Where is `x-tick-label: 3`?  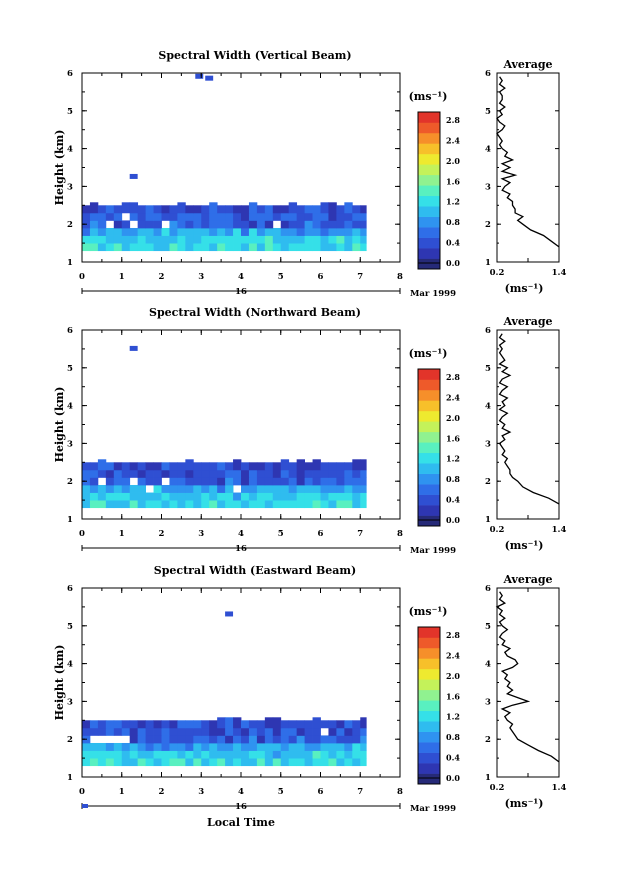 x-tick-label: 3 is located at coordinates (201, 534).